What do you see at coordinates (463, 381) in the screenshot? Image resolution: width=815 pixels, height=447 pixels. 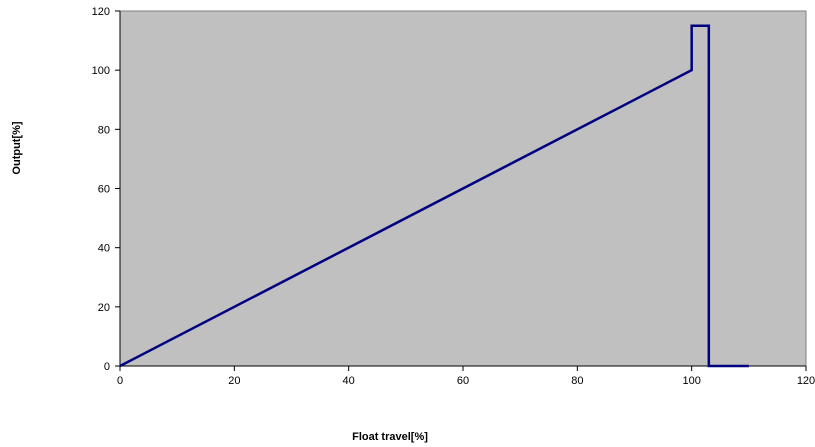 I see `x-tick-label: 60` at bounding box center [463, 381].